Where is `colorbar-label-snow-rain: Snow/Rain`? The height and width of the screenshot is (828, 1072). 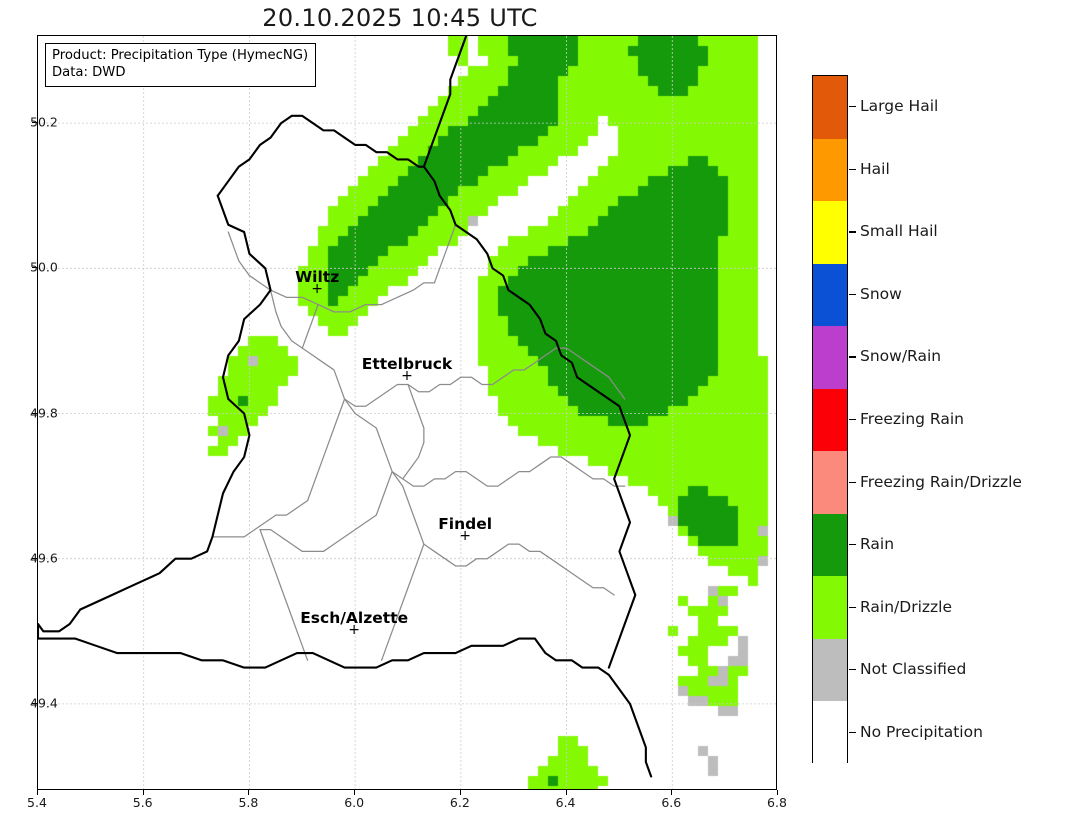 colorbar-label-snow-rain: Snow/Rain is located at coordinates (901, 356).